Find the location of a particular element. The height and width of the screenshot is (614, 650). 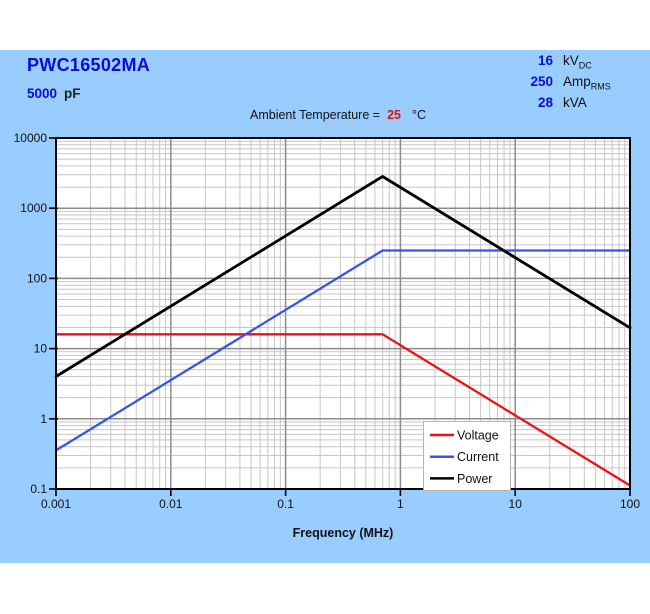

legend-label-power: Power is located at coordinates (474, 479).